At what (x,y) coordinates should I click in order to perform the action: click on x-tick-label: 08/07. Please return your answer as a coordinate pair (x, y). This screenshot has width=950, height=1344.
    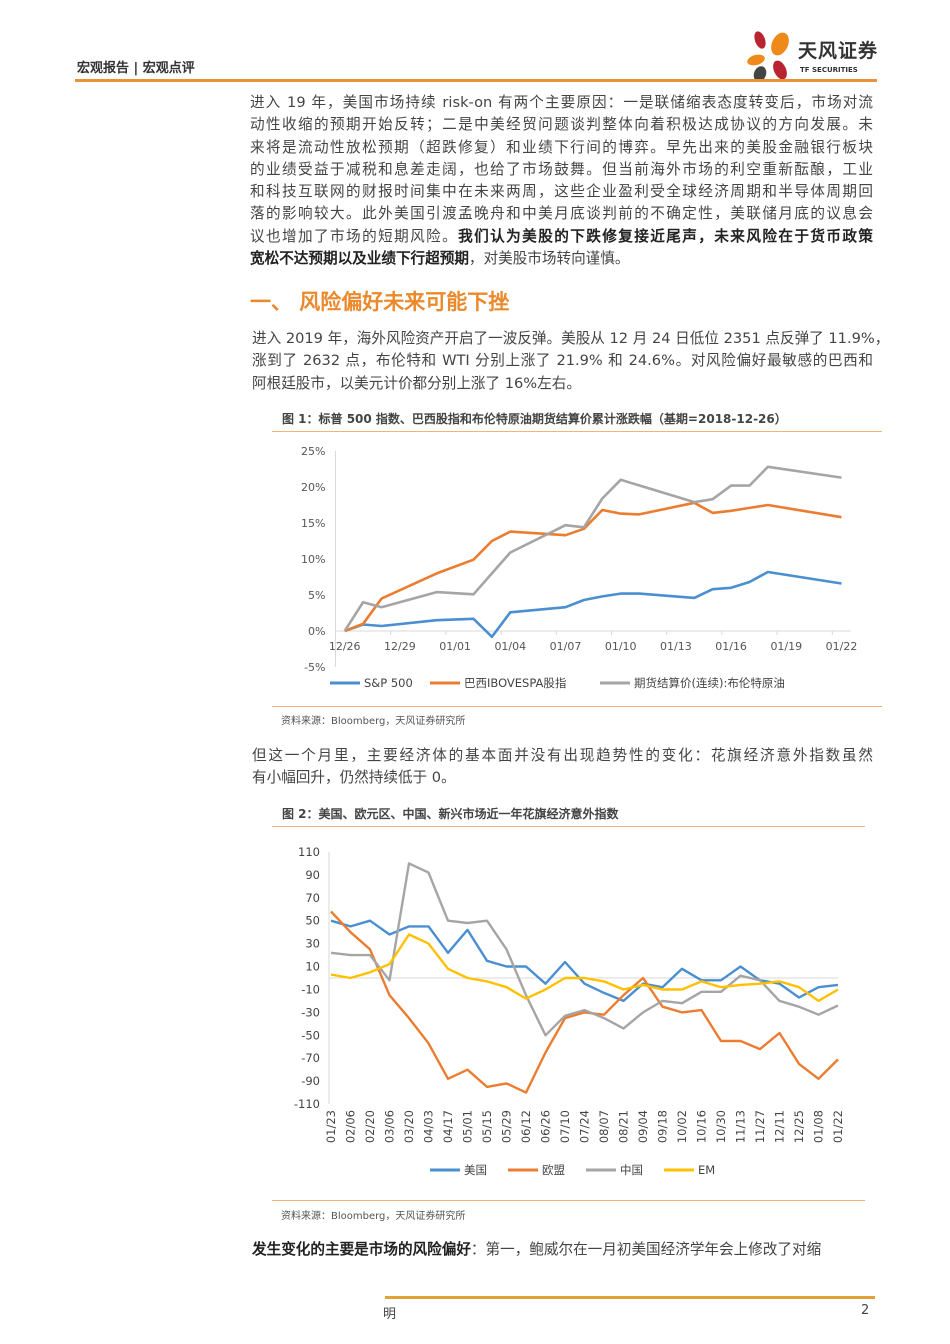
    Looking at the image, I should click on (604, 1126).